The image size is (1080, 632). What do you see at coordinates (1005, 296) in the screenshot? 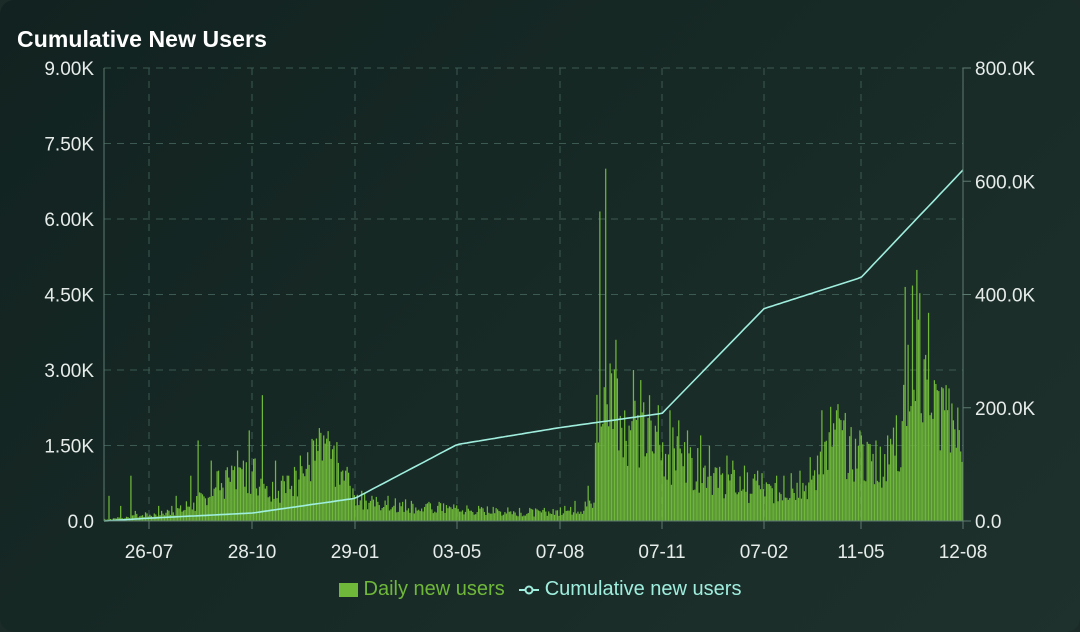
I see `y-right-tick-label: 400.0K` at bounding box center [1005, 296].